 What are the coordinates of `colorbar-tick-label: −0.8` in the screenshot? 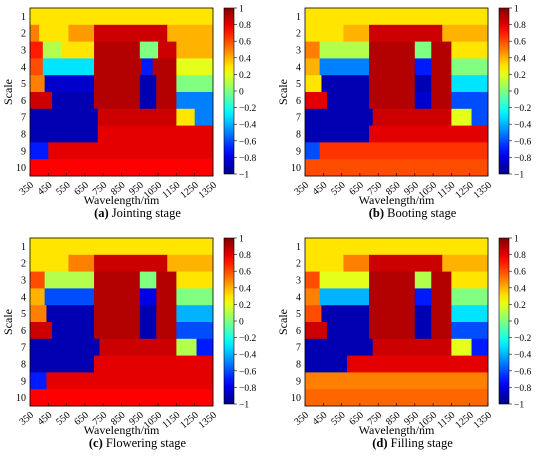 It's located at (247, 159).